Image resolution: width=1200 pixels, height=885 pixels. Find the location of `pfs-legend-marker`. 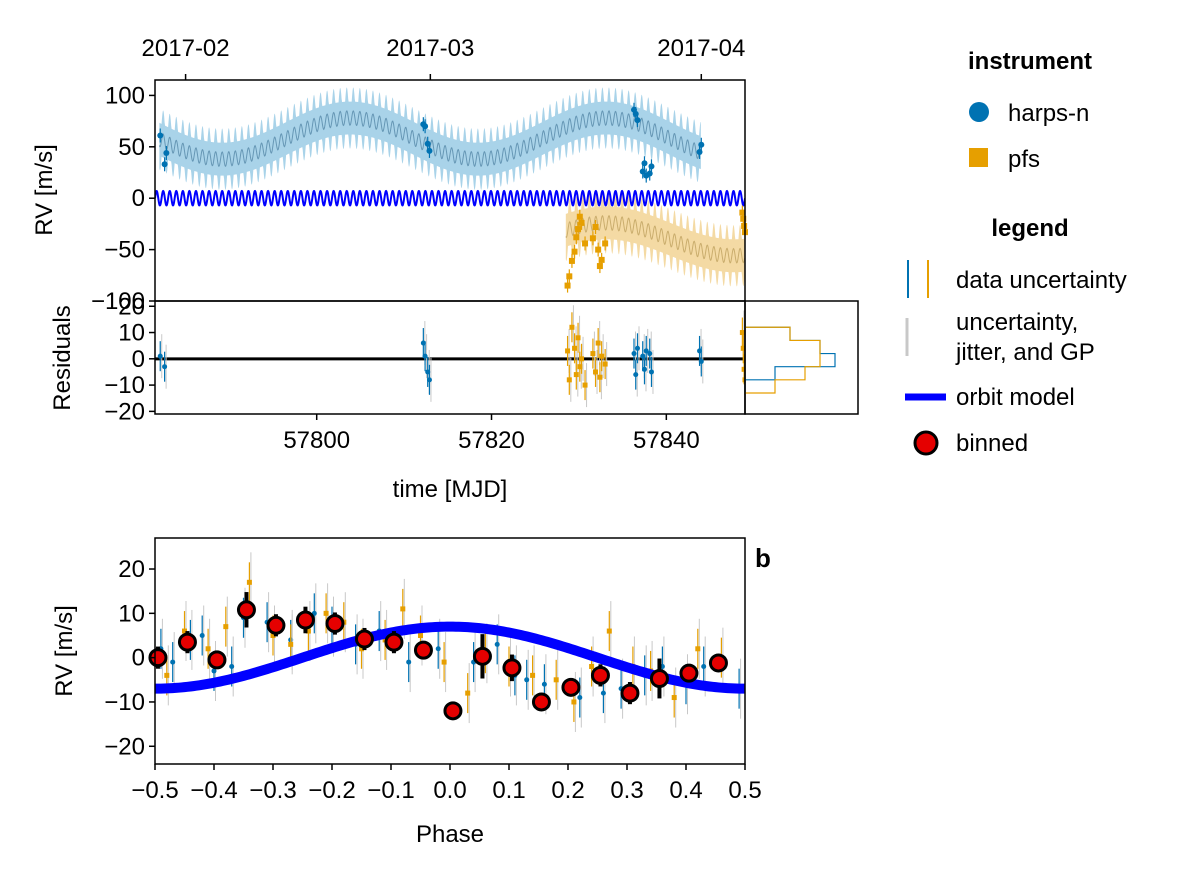

pfs-legend-marker is located at coordinates (978, 157).